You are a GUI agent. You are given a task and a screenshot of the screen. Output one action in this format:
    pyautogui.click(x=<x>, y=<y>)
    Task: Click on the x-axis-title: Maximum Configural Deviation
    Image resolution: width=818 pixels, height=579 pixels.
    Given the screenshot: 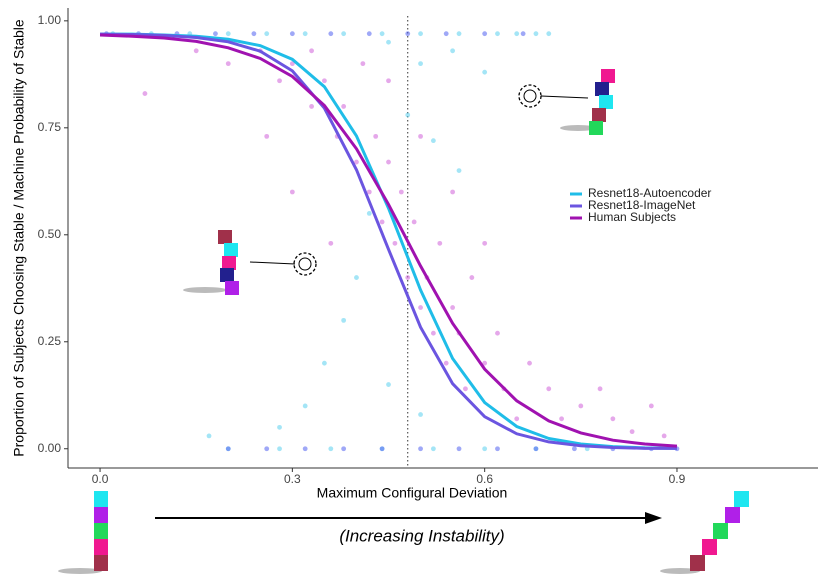 What is the action you would take?
    pyautogui.click(x=412, y=493)
    